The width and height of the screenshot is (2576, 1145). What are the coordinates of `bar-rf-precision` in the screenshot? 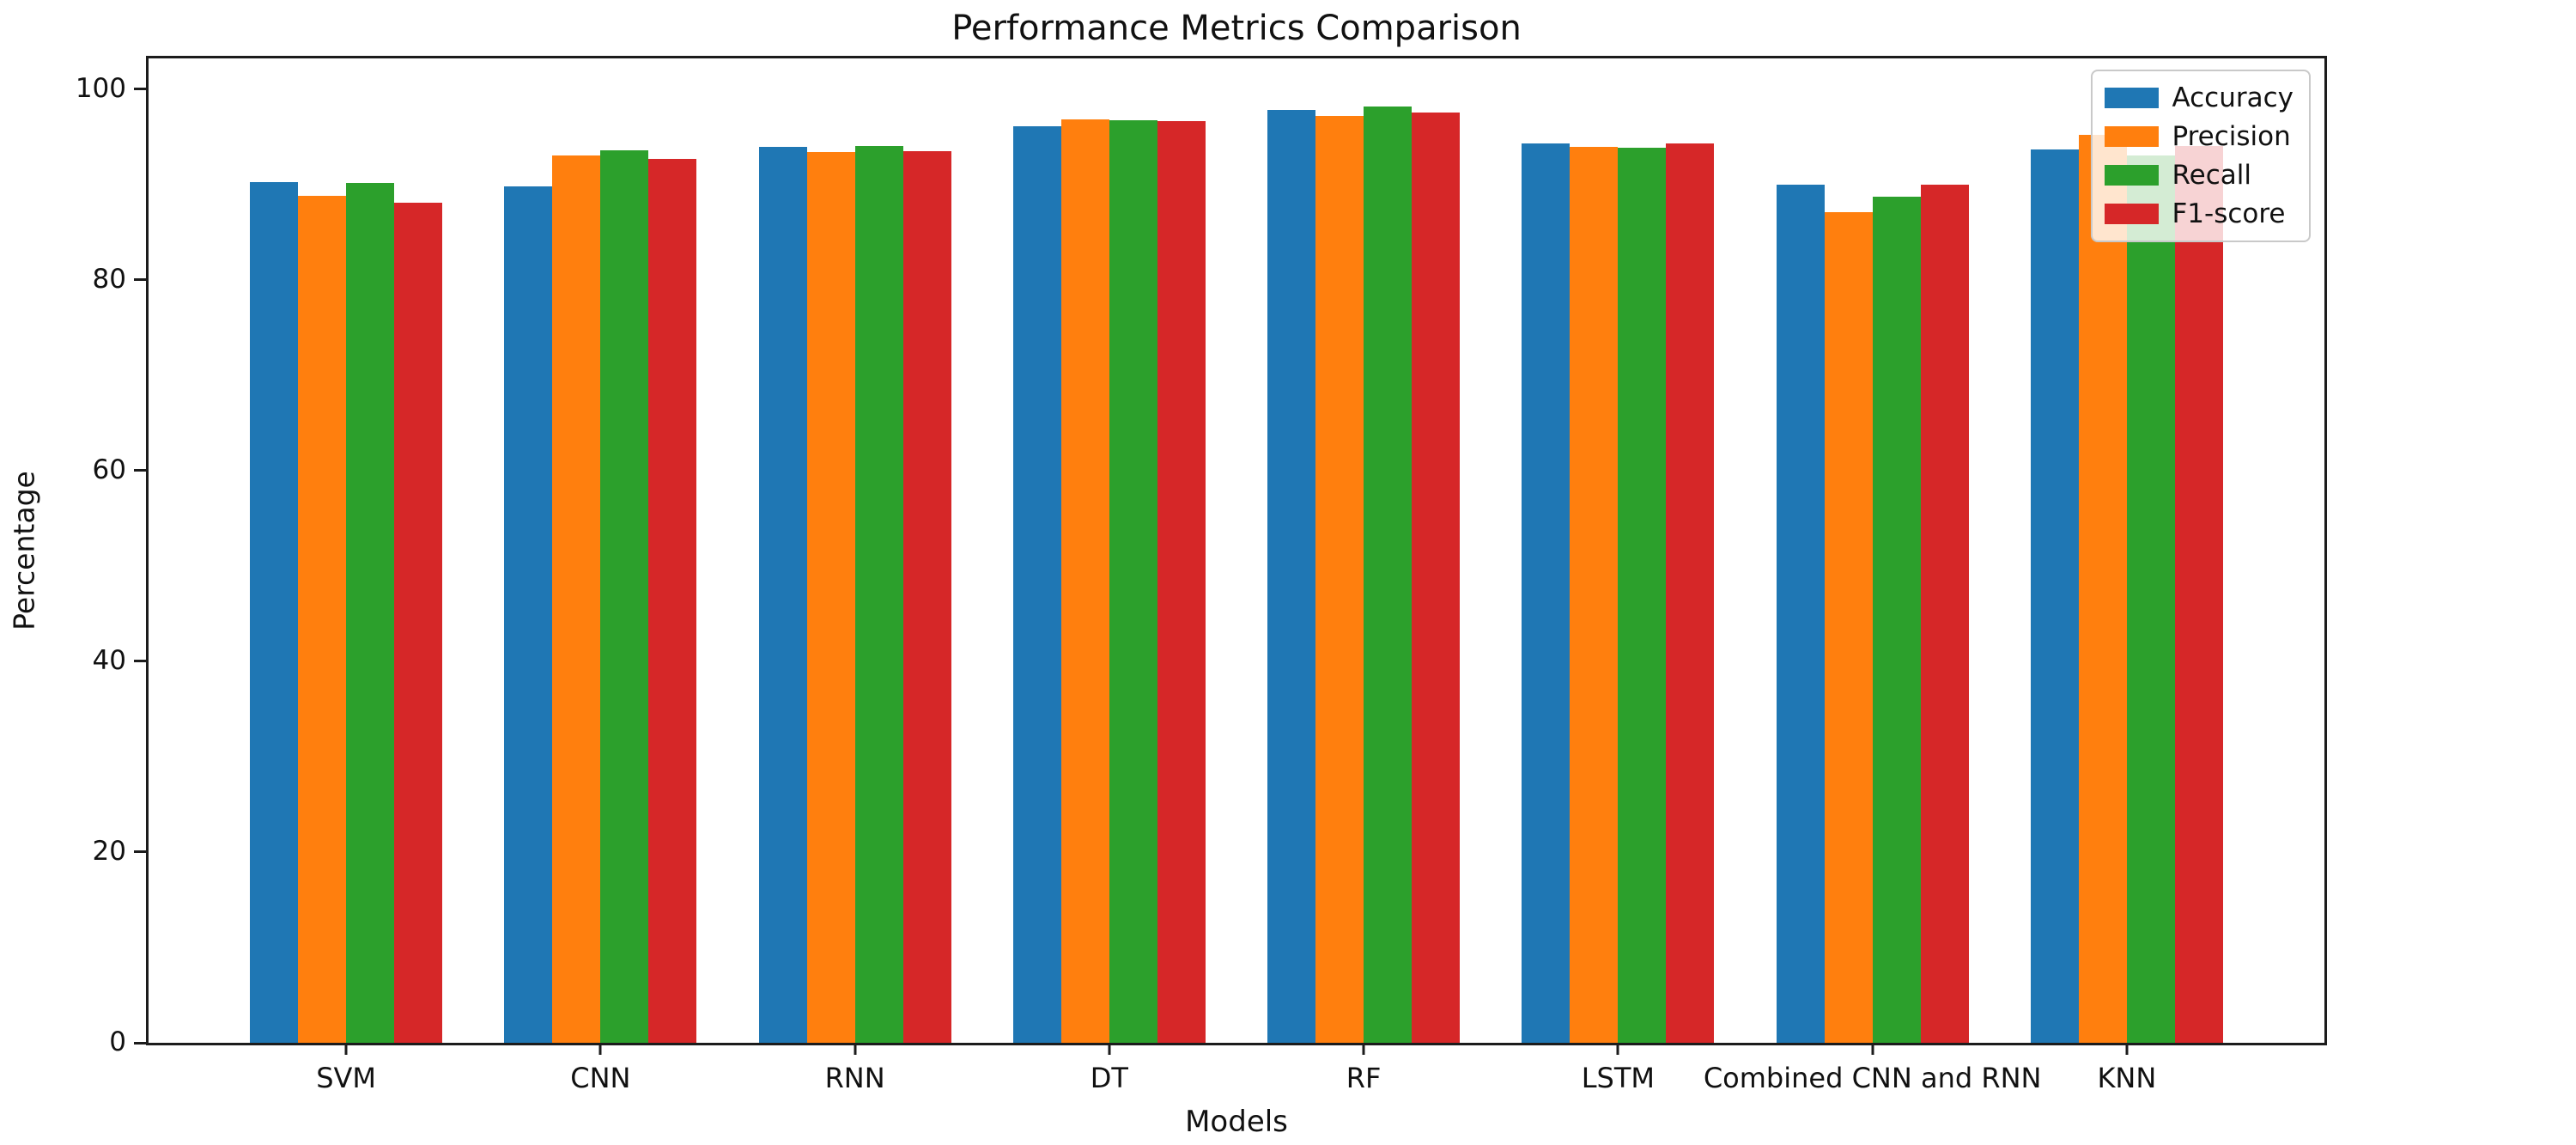 It's located at (1339, 579).